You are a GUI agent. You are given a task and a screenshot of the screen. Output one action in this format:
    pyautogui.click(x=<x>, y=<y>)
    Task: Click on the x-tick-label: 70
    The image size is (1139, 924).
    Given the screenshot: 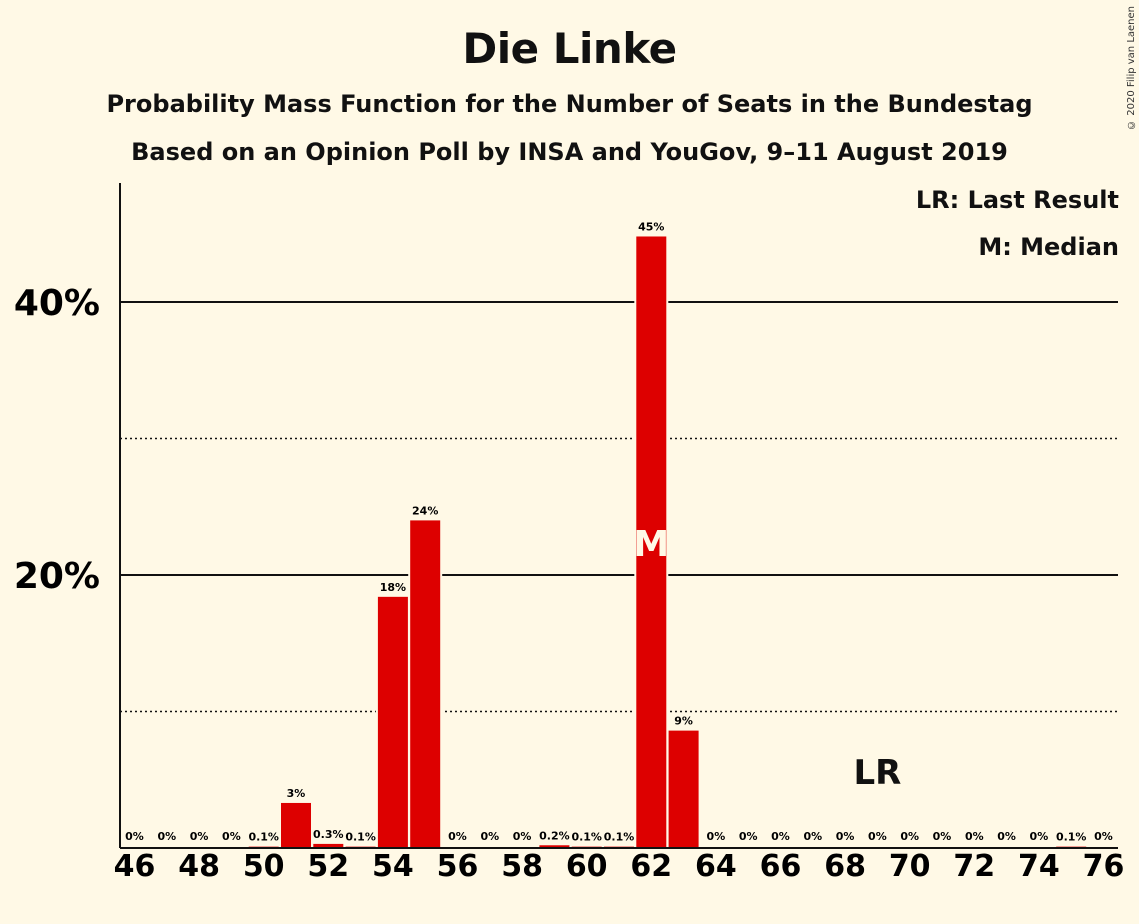 What is the action you would take?
    pyautogui.click(x=910, y=866)
    